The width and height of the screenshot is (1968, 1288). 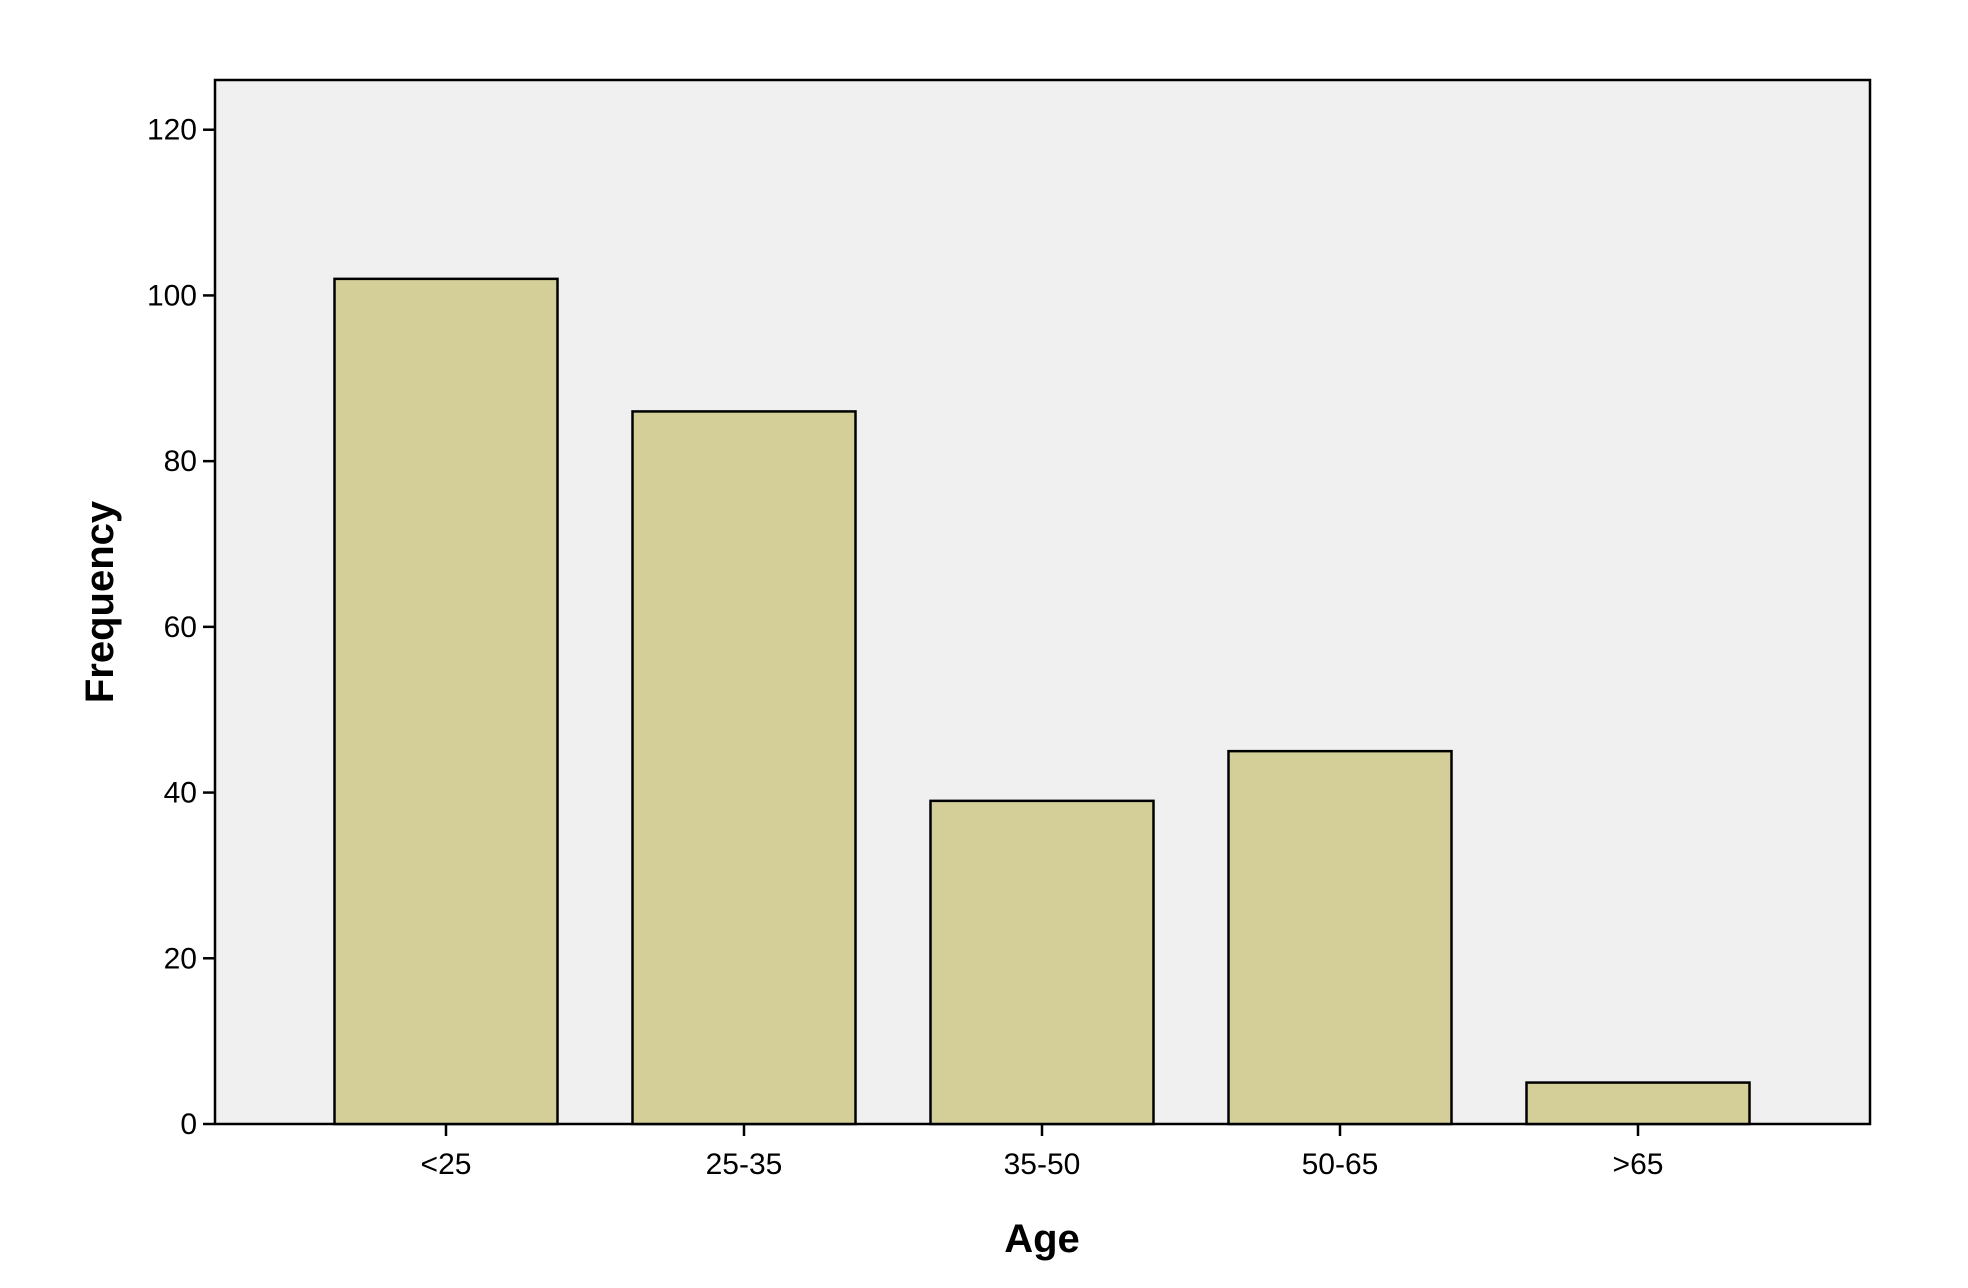 I want to click on y-tick-label: 80, so click(x=180, y=461).